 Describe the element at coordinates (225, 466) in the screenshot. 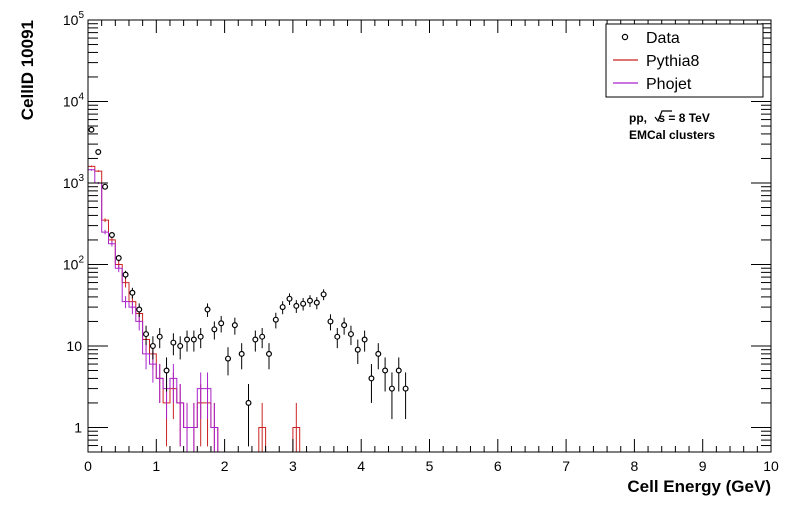

I see `x-tick-label: 2` at that location.